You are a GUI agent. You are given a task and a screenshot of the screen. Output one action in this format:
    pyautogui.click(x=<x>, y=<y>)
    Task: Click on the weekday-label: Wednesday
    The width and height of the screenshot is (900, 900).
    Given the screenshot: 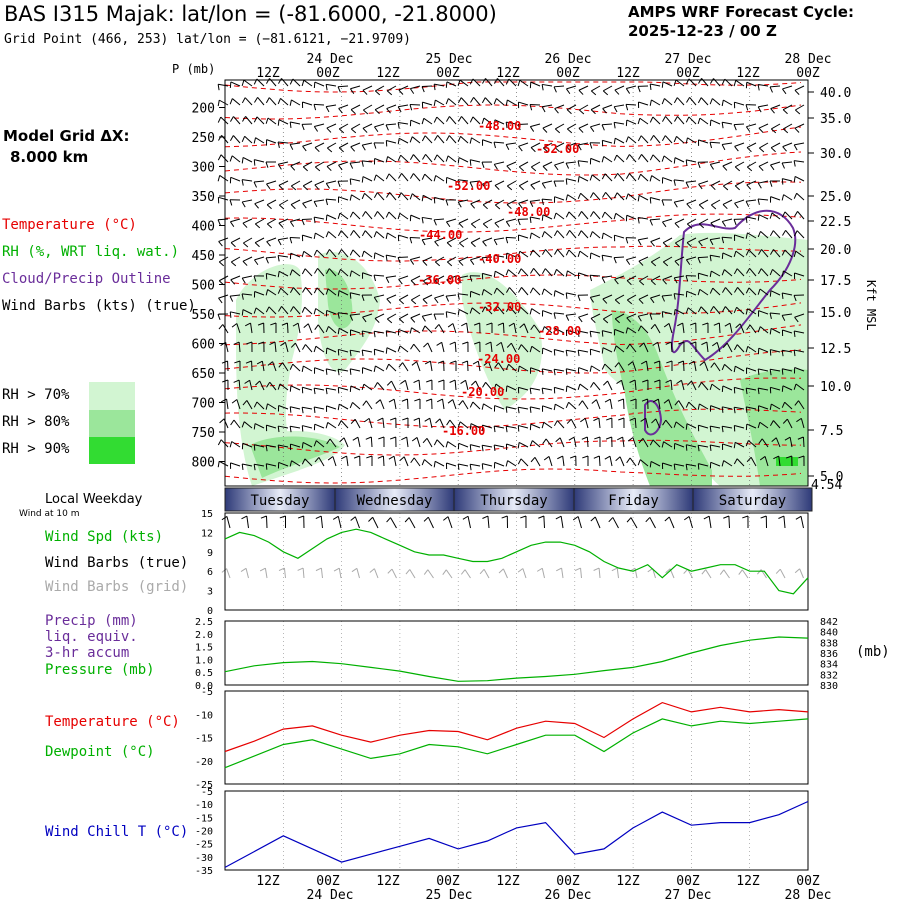 What is the action you would take?
    pyautogui.click(x=395, y=501)
    